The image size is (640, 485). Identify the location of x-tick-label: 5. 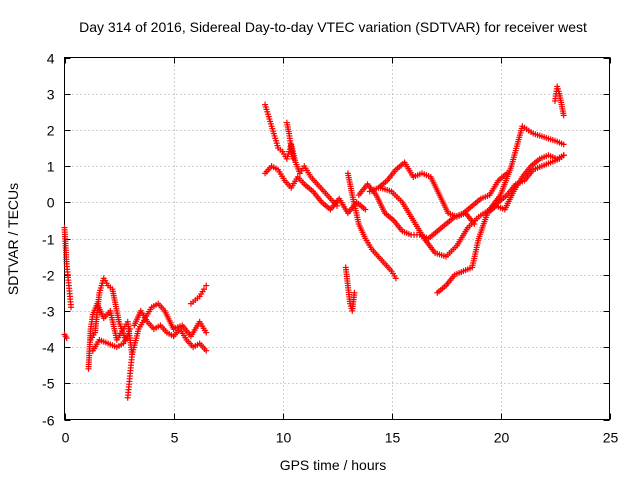
(175, 438).